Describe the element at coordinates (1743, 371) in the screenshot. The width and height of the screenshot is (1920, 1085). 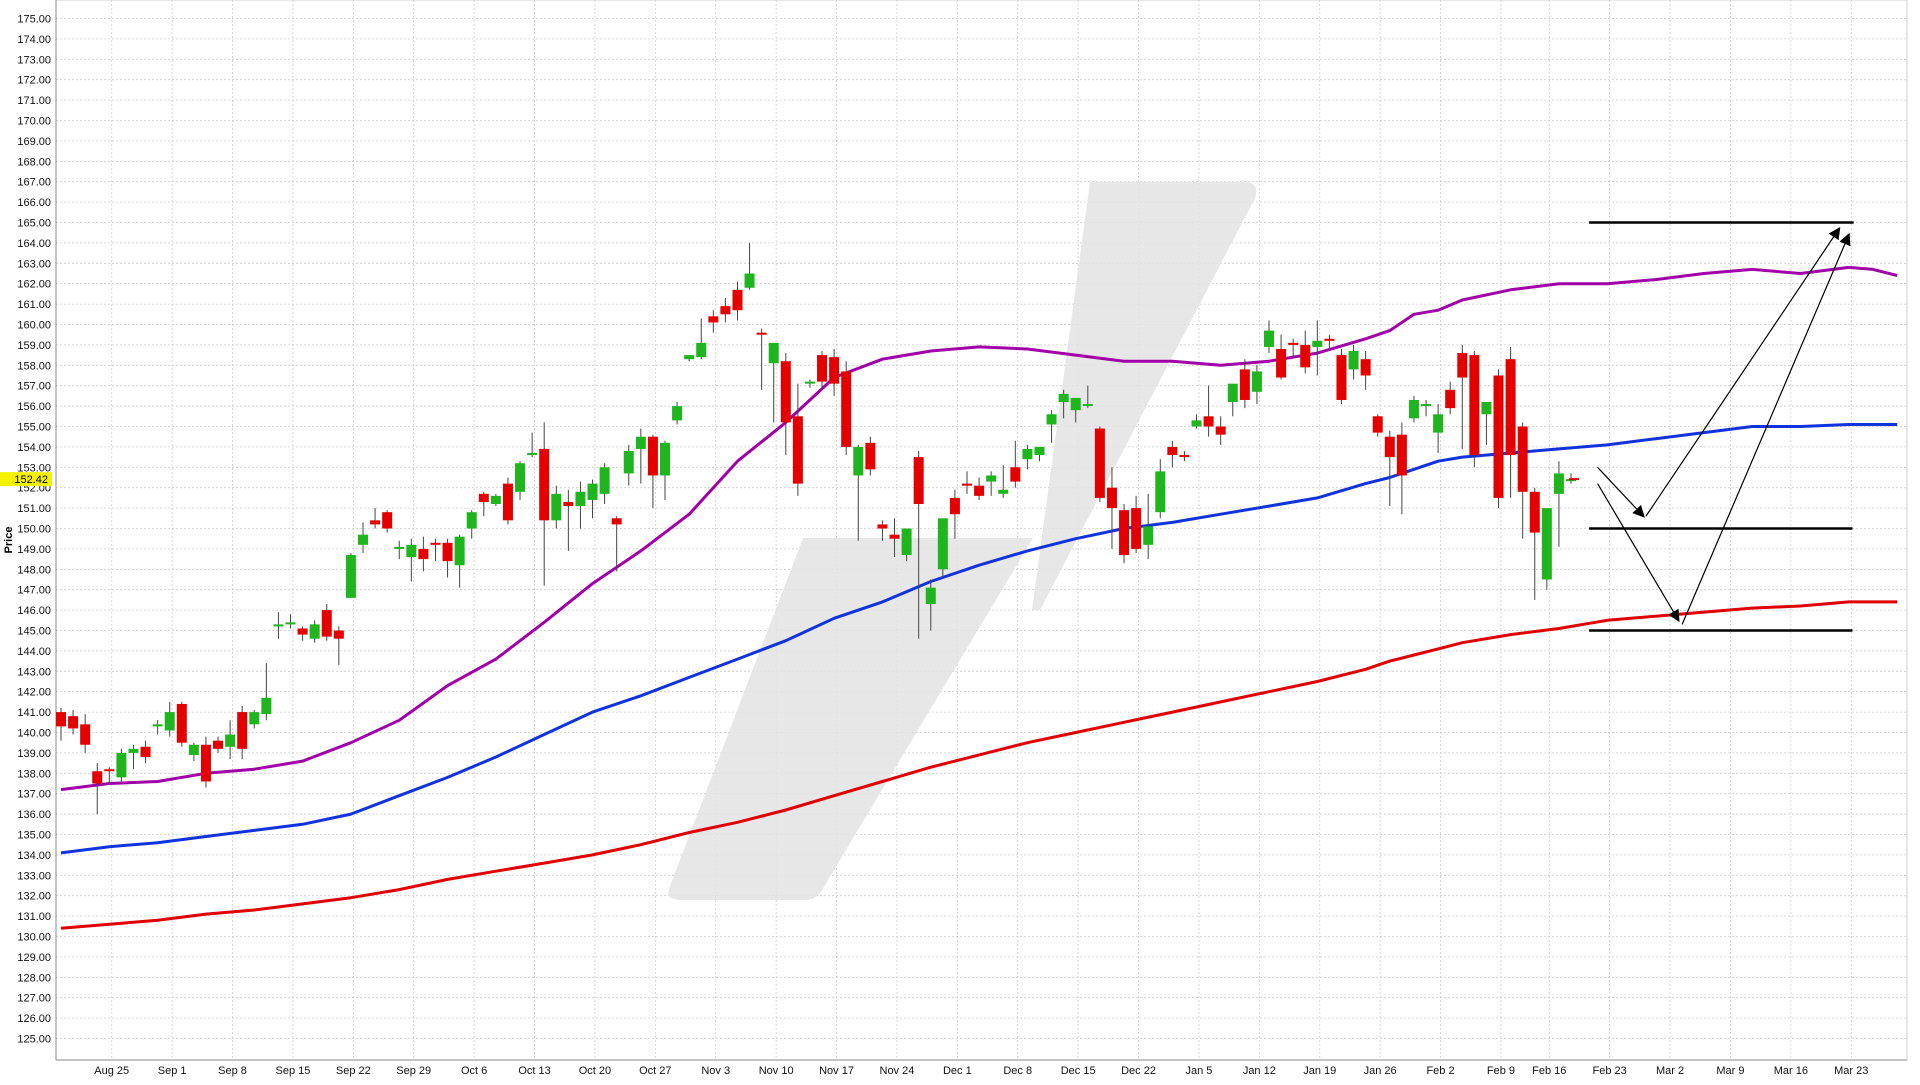
I see `projection-arrow` at that location.